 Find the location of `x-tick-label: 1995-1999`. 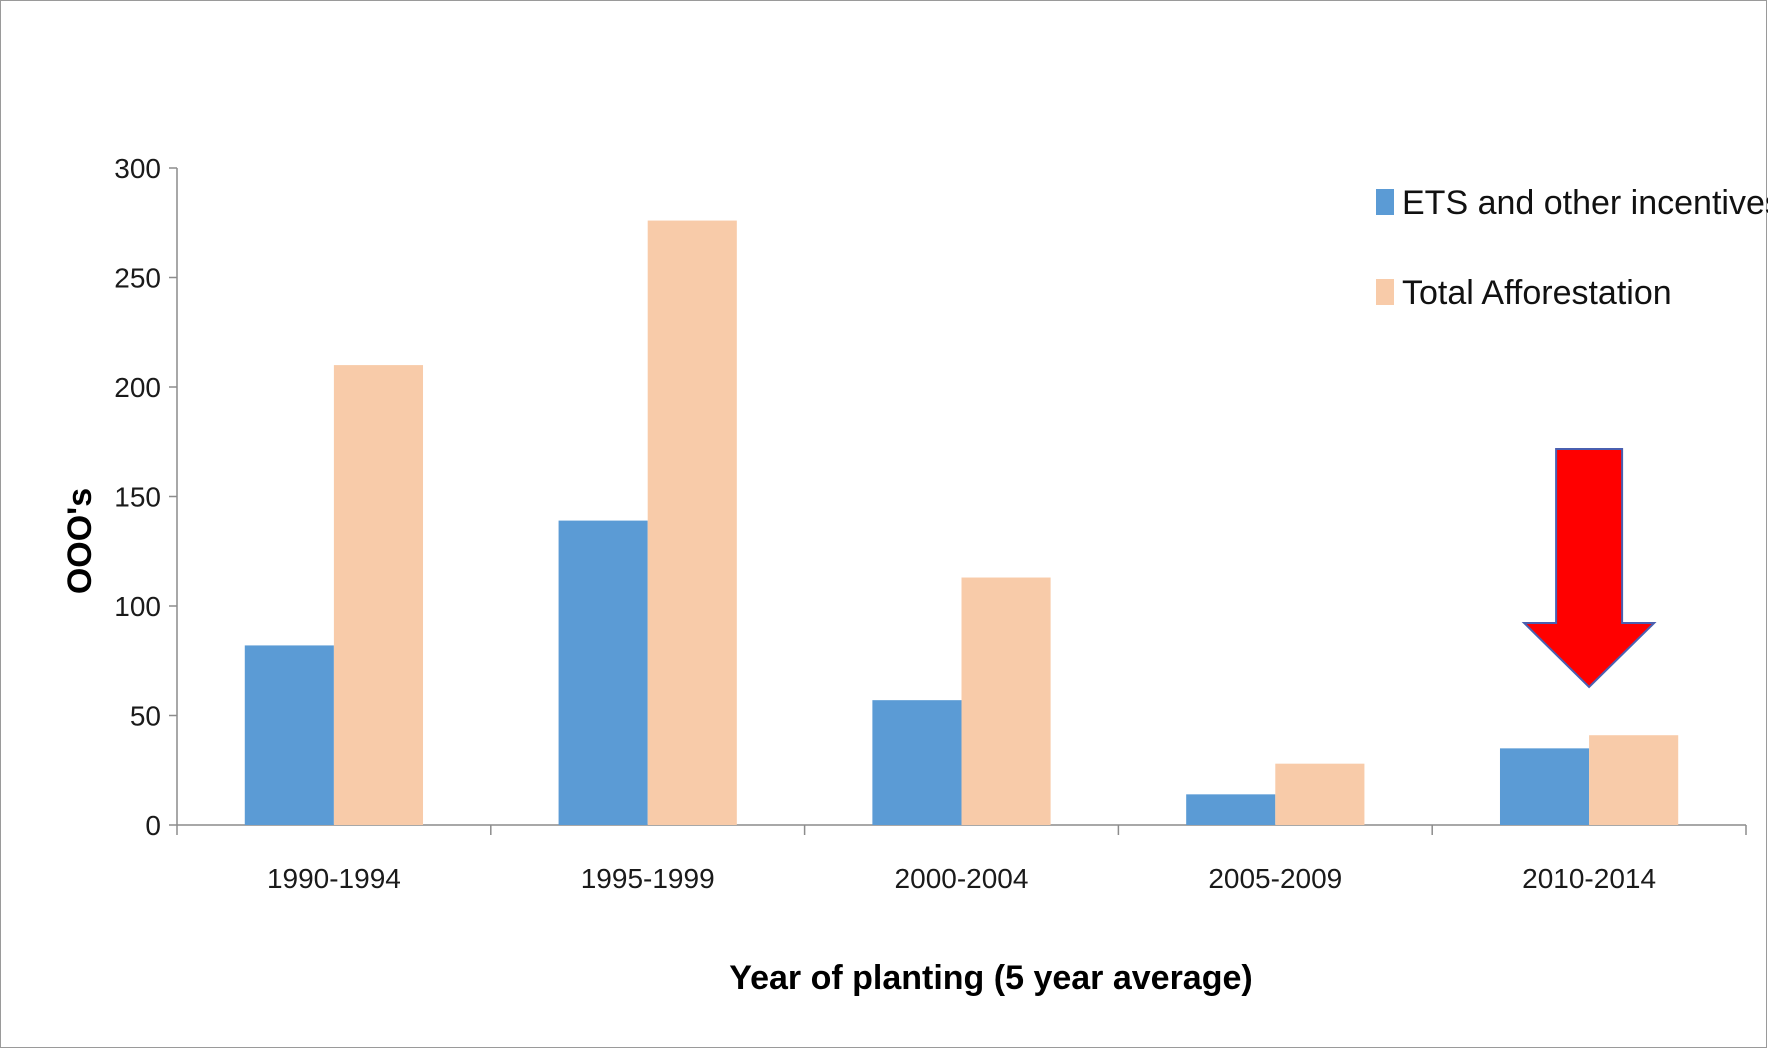

x-tick-label: 1995-1999 is located at coordinates (648, 878).